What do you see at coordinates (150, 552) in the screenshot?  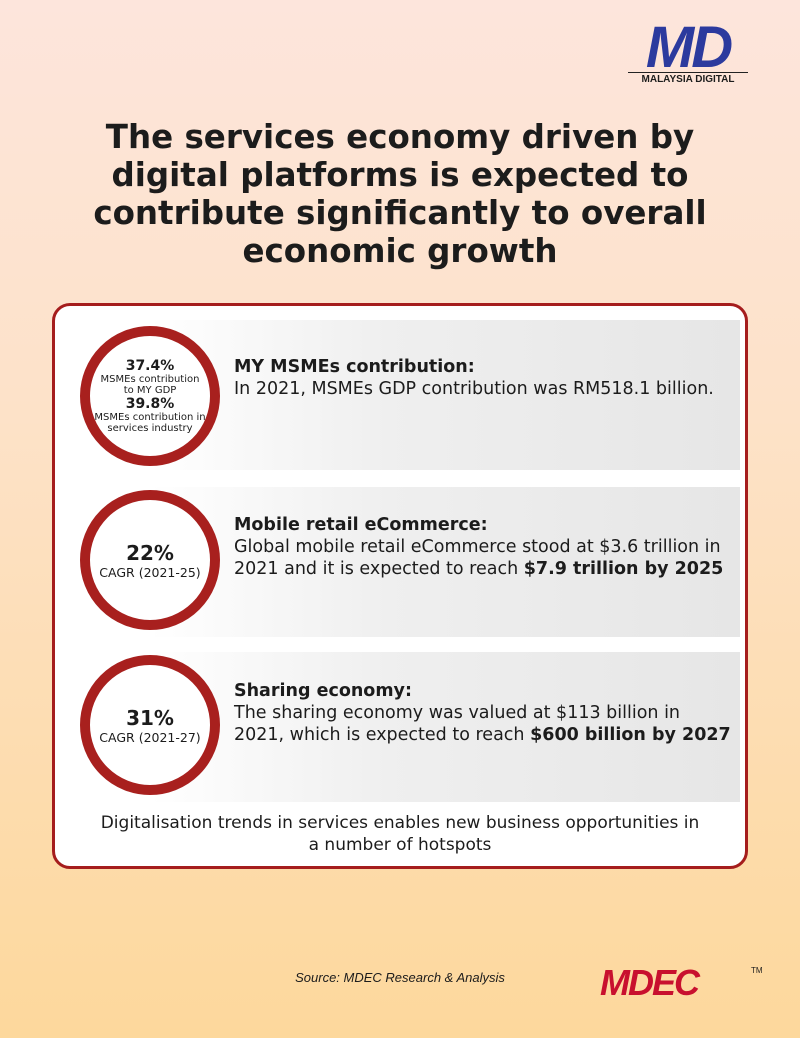 I see `stat: 22%` at bounding box center [150, 552].